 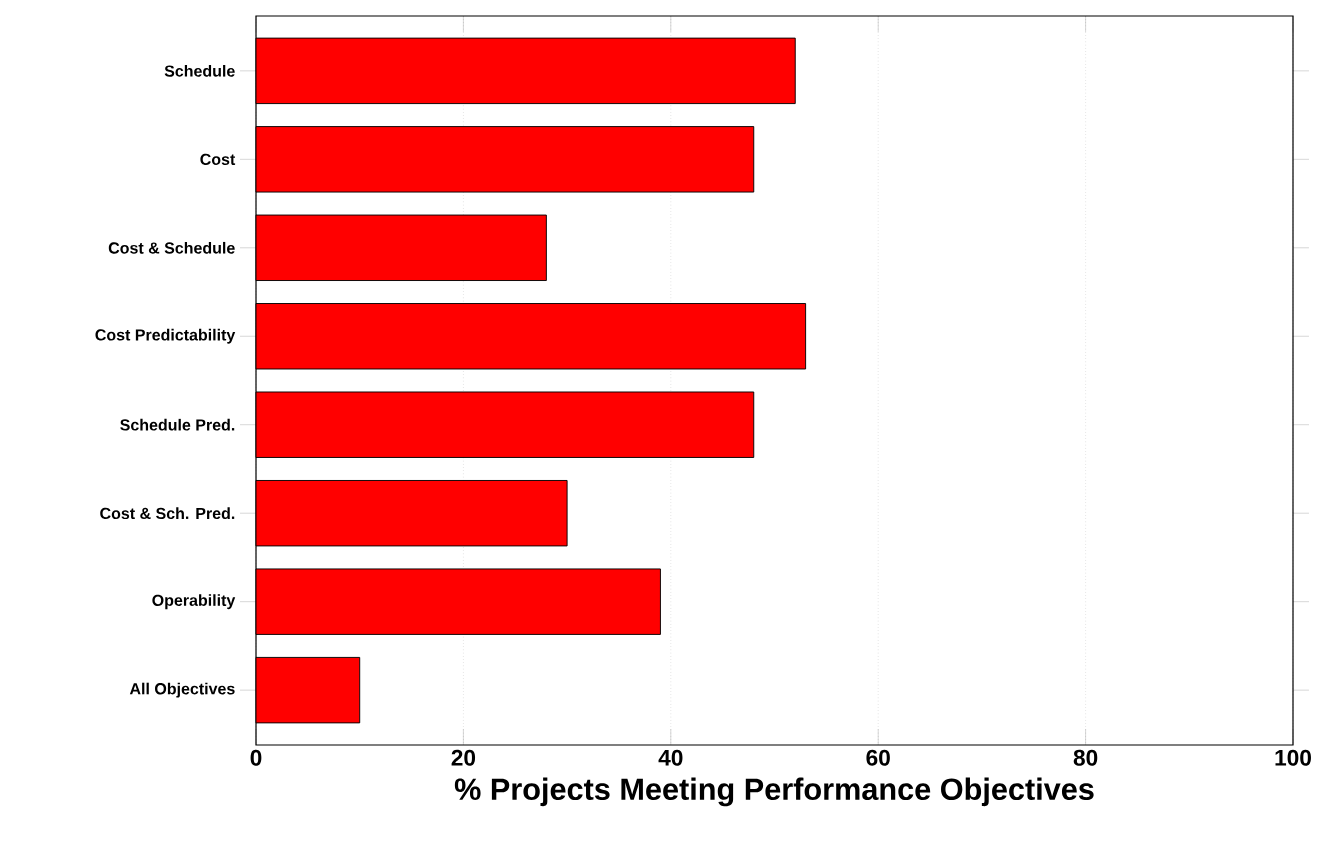 What do you see at coordinates (878, 757) in the screenshot?
I see `x-tick-label: 60` at bounding box center [878, 757].